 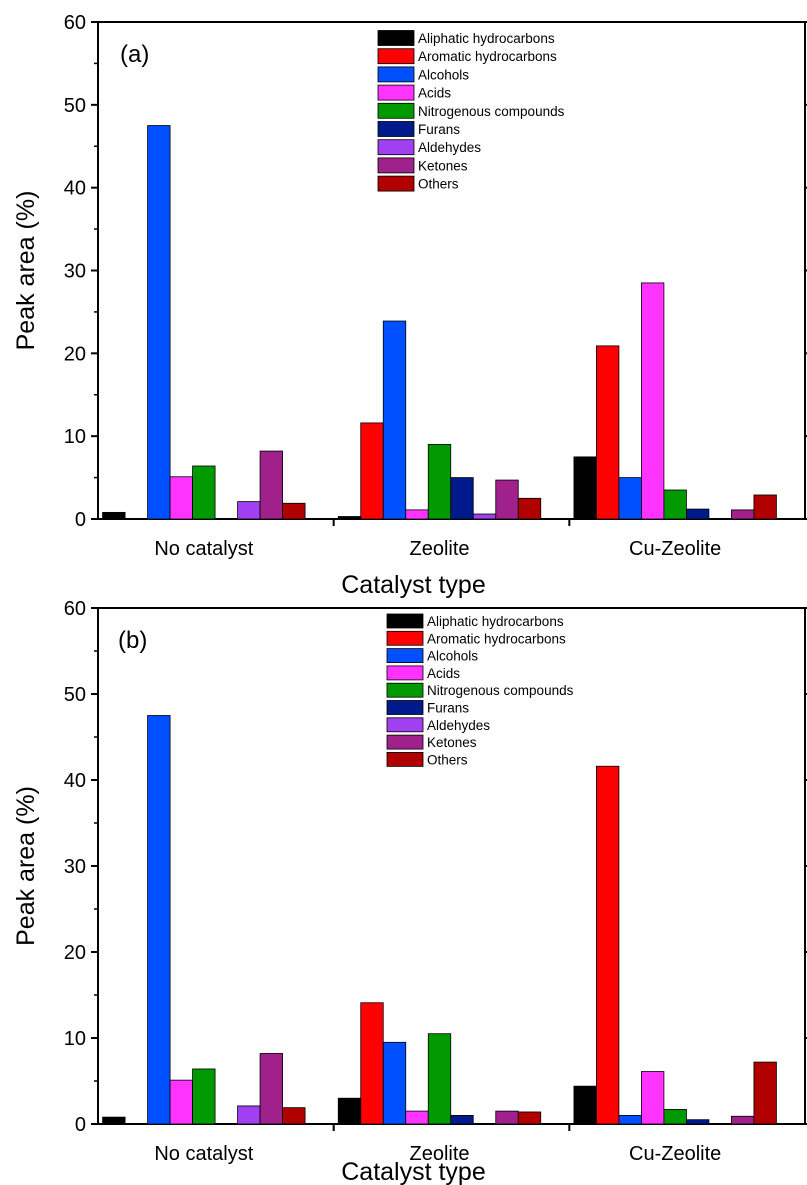 What do you see at coordinates (439, 549) in the screenshot?
I see `x-tick-label: Zeolite` at bounding box center [439, 549].